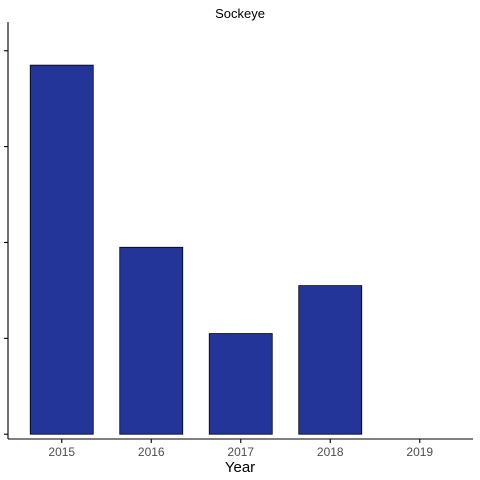 The height and width of the screenshot is (480, 480). I want to click on x-tick-label-2016: 2016, so click(151, 452).